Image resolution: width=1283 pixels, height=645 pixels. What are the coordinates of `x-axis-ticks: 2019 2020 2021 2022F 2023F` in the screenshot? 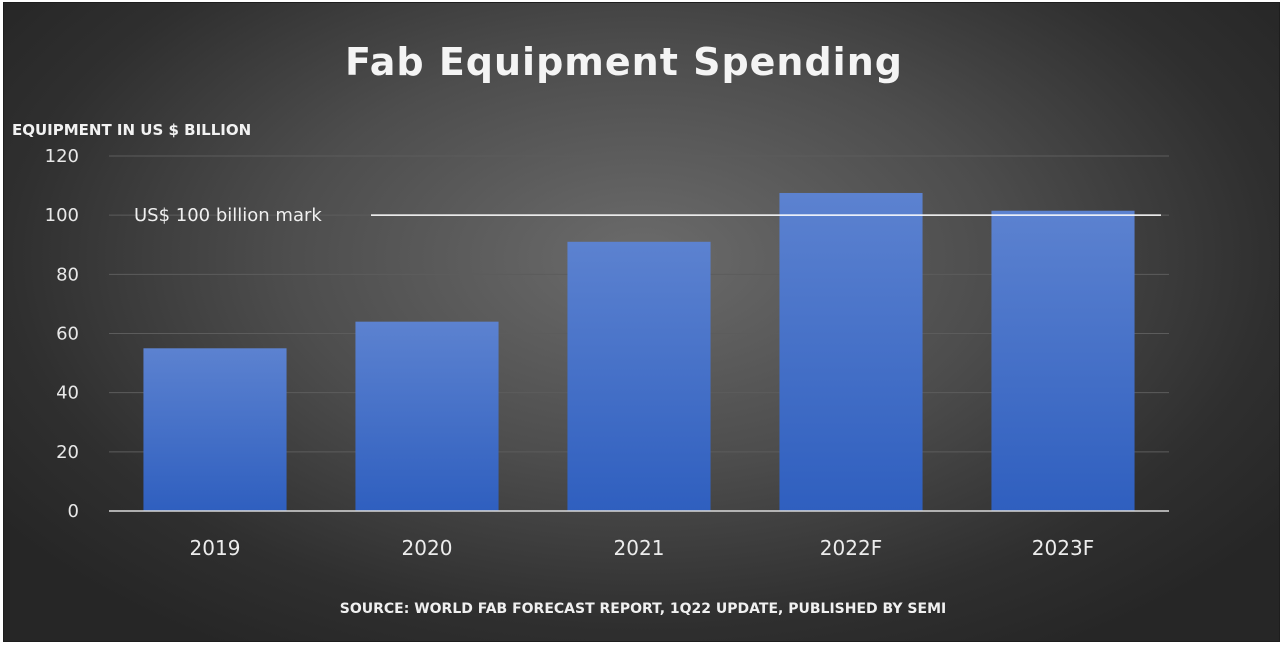 It's located at (642, 548).